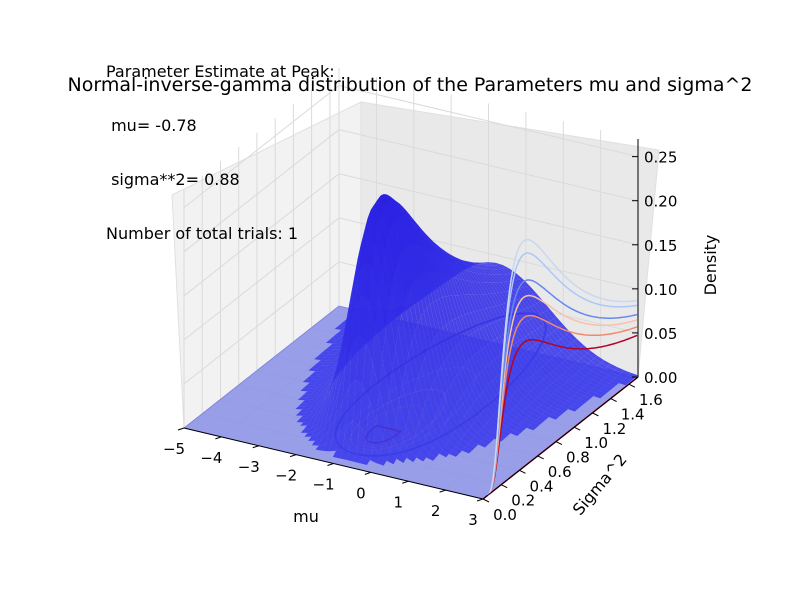 This screenshot has width=800, height=600. I want to click on x-tick-label: −2, so click(286, 476).